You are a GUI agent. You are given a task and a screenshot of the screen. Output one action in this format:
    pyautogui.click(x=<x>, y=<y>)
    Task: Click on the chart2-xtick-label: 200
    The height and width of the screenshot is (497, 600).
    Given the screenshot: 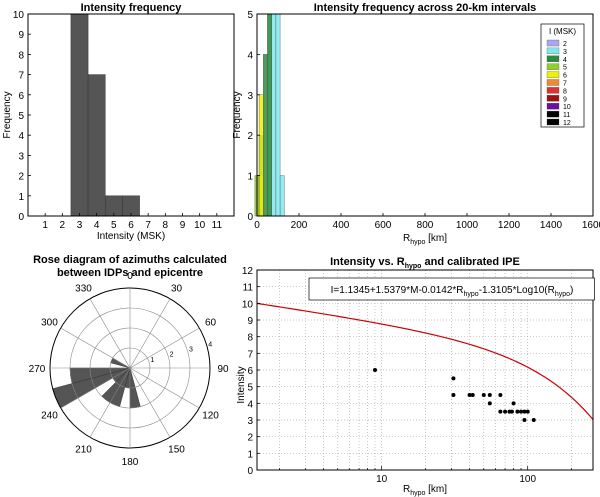 What is the action you would take?
    pyautogui.click(x=299, y=225)
    